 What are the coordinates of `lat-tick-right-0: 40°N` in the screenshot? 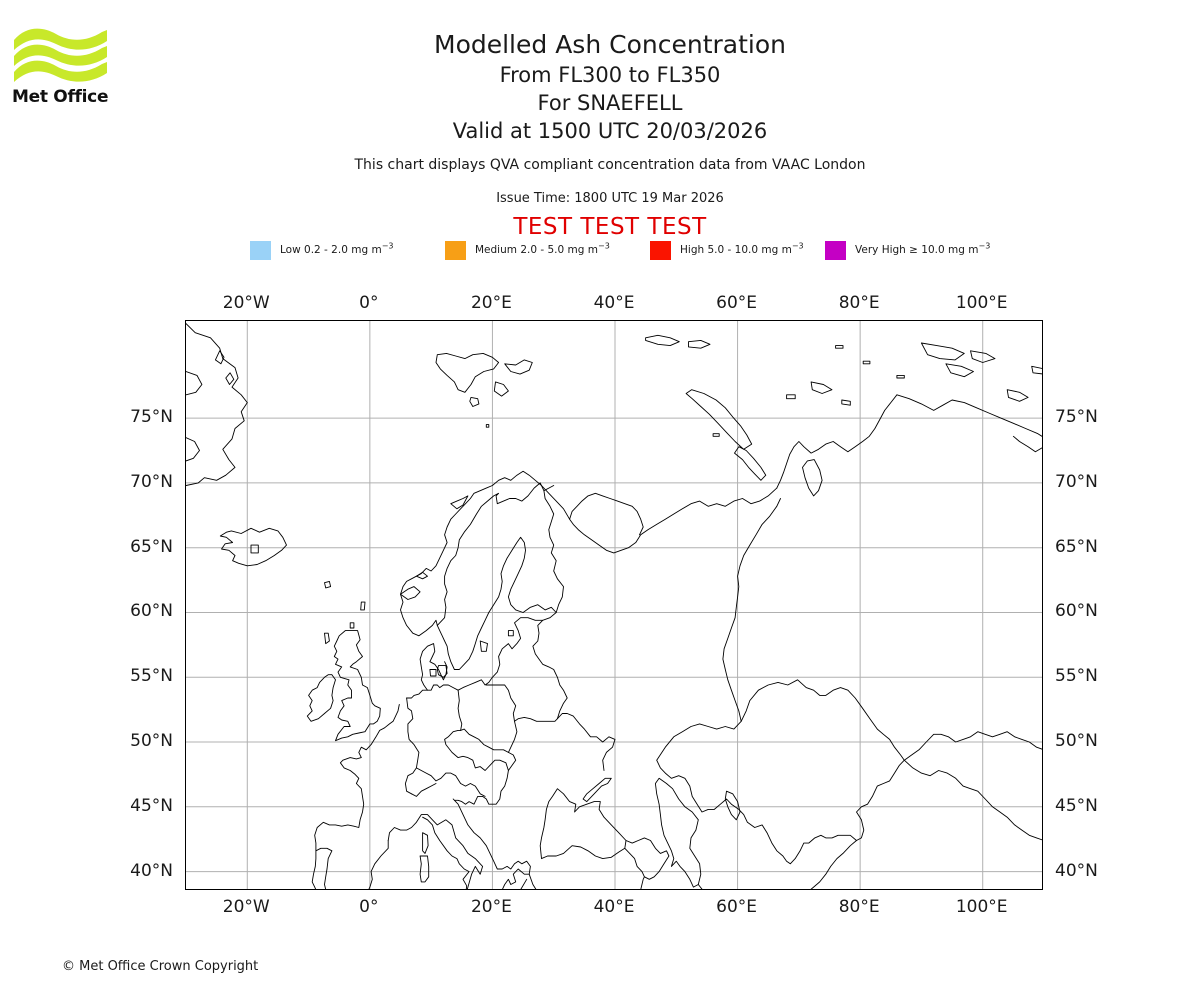 It's located at (1076, 870).